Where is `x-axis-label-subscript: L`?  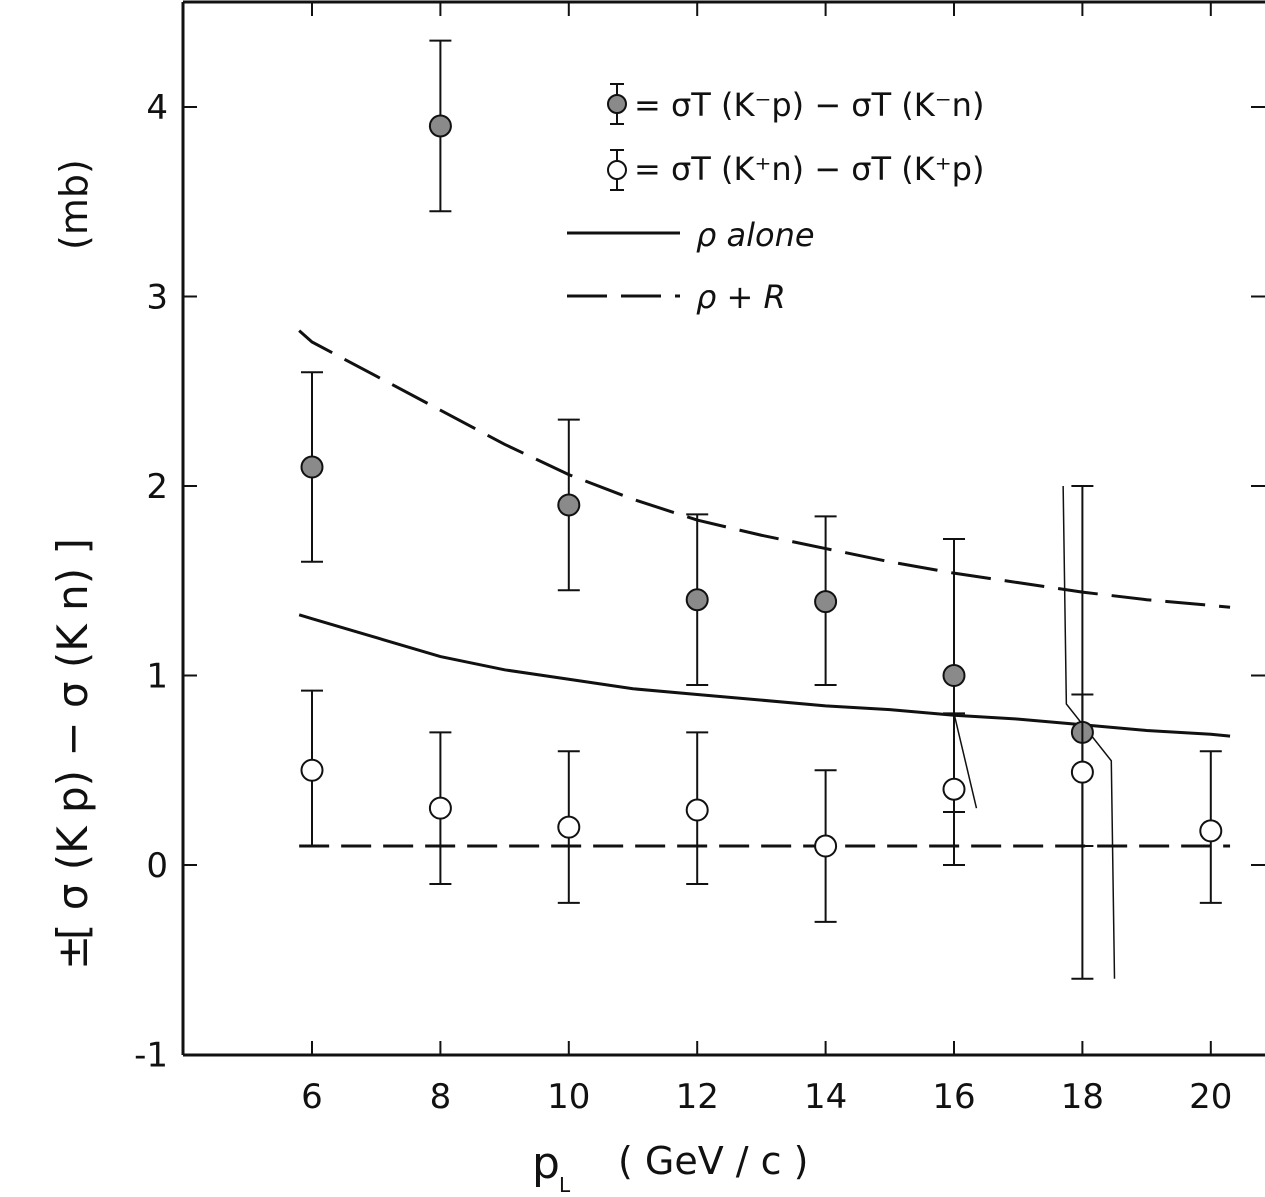 x-axis-label-subscript: L is located at coordinates (565, 1185).